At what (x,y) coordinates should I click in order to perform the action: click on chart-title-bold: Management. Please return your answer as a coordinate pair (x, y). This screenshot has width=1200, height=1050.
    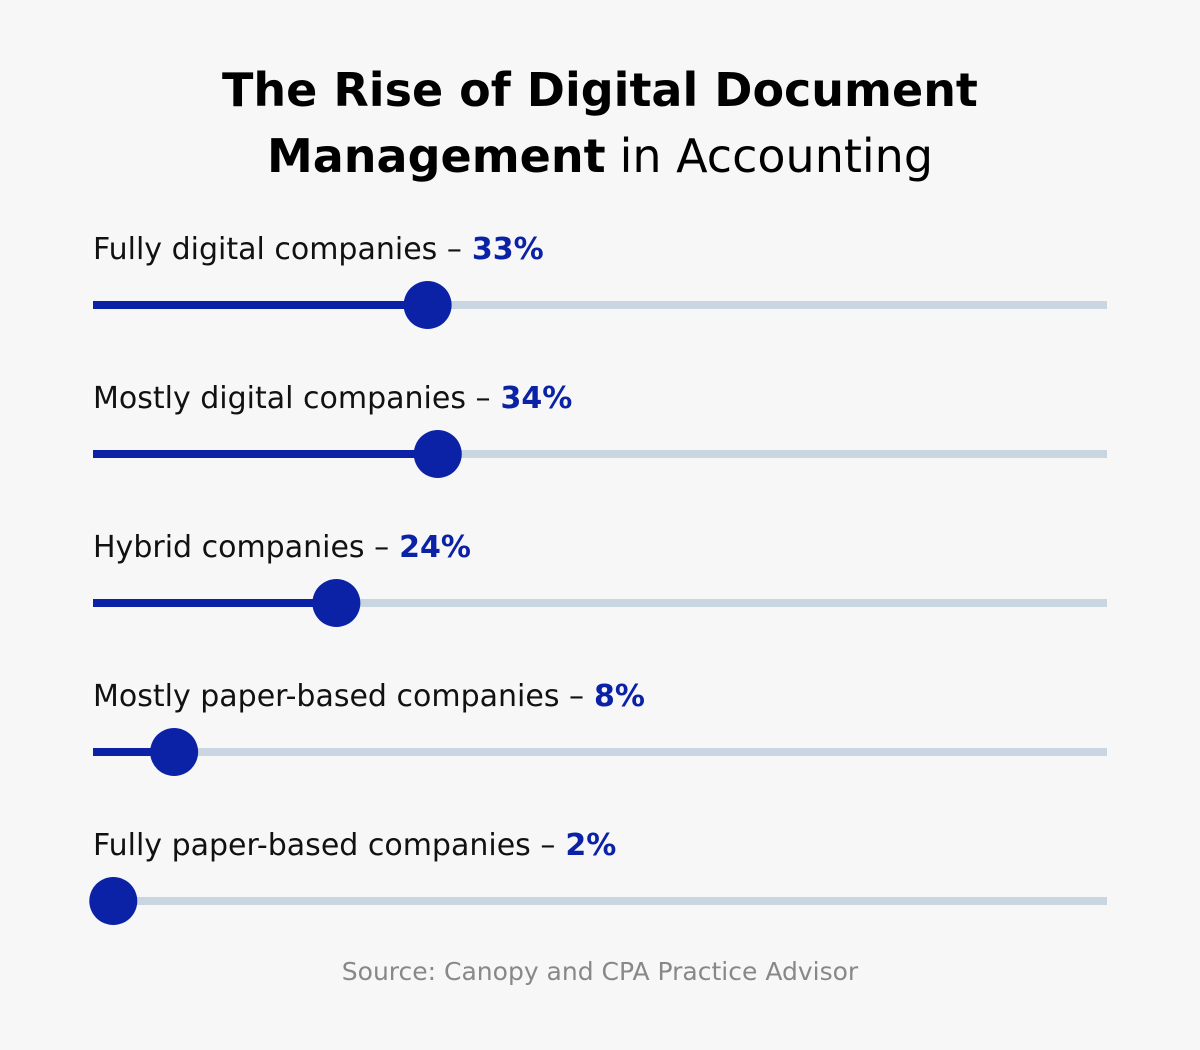
    Looking at the image, I should click on (436, 156).